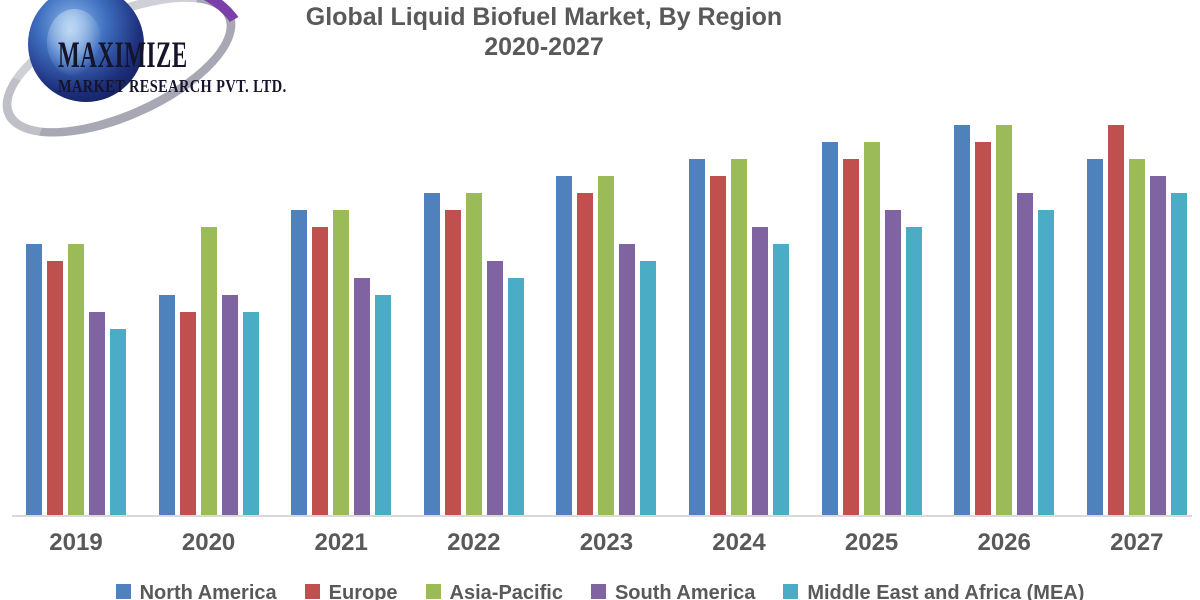  I want to click on bar-asia-pacific-2020, so click(208, 371).